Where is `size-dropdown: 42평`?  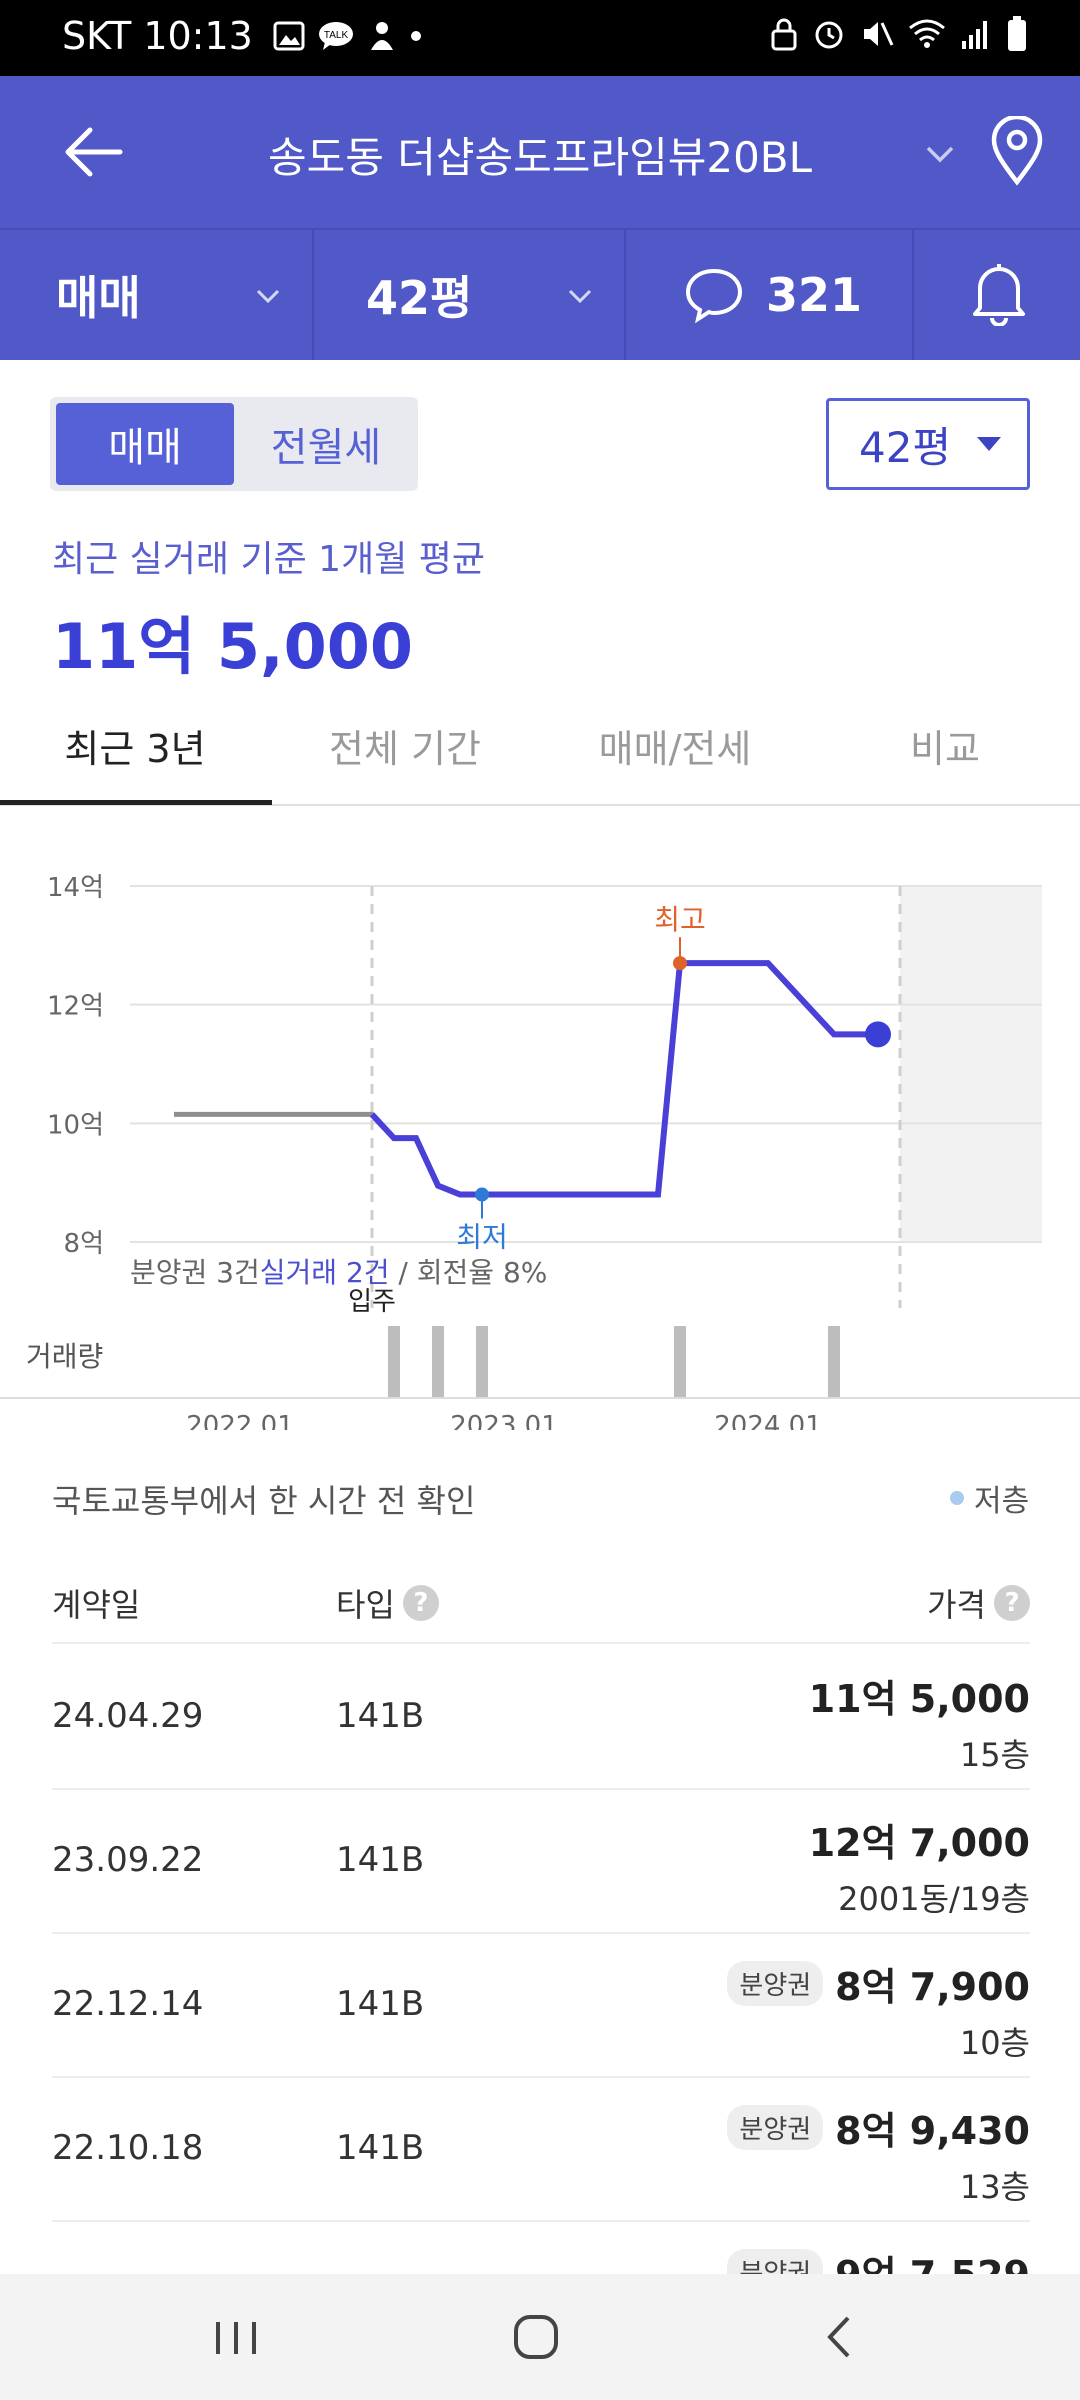 size-dropdown: 42평 is located at coordinates (466, 295).